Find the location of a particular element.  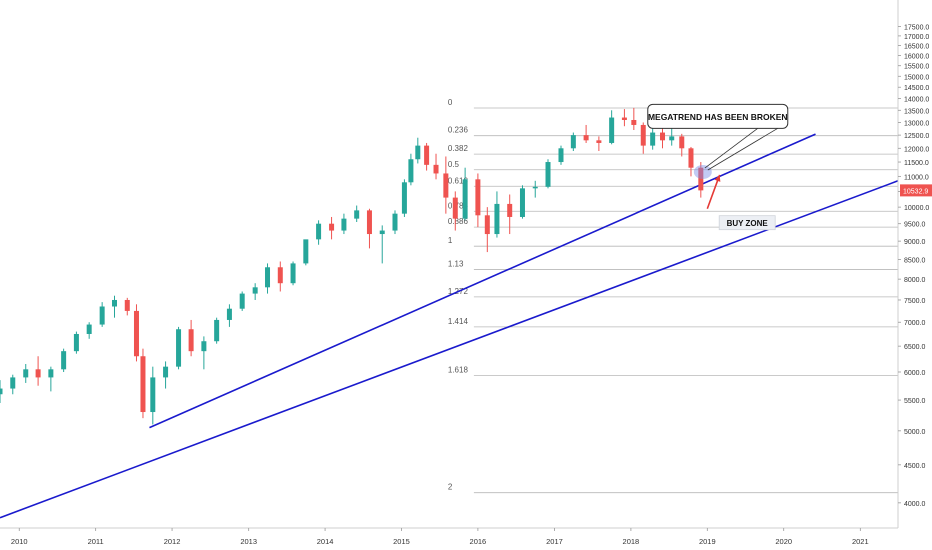

x-tick-label: 2019 is located at coordinates (707, 541).